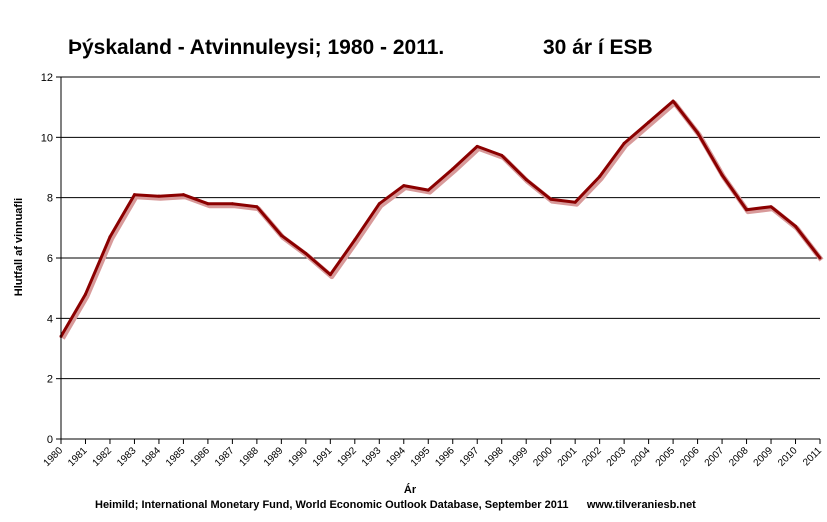 Image resolution: width=827 pixels, height=522 pixels. What do you see at coordinates (372, 457) in the screenshot?
I see `x-tick-label: 1993` at bounding box center [372, 457].